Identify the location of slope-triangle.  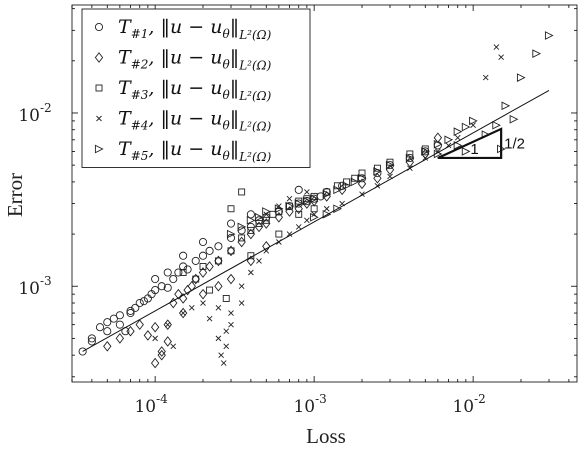
(470, 143).